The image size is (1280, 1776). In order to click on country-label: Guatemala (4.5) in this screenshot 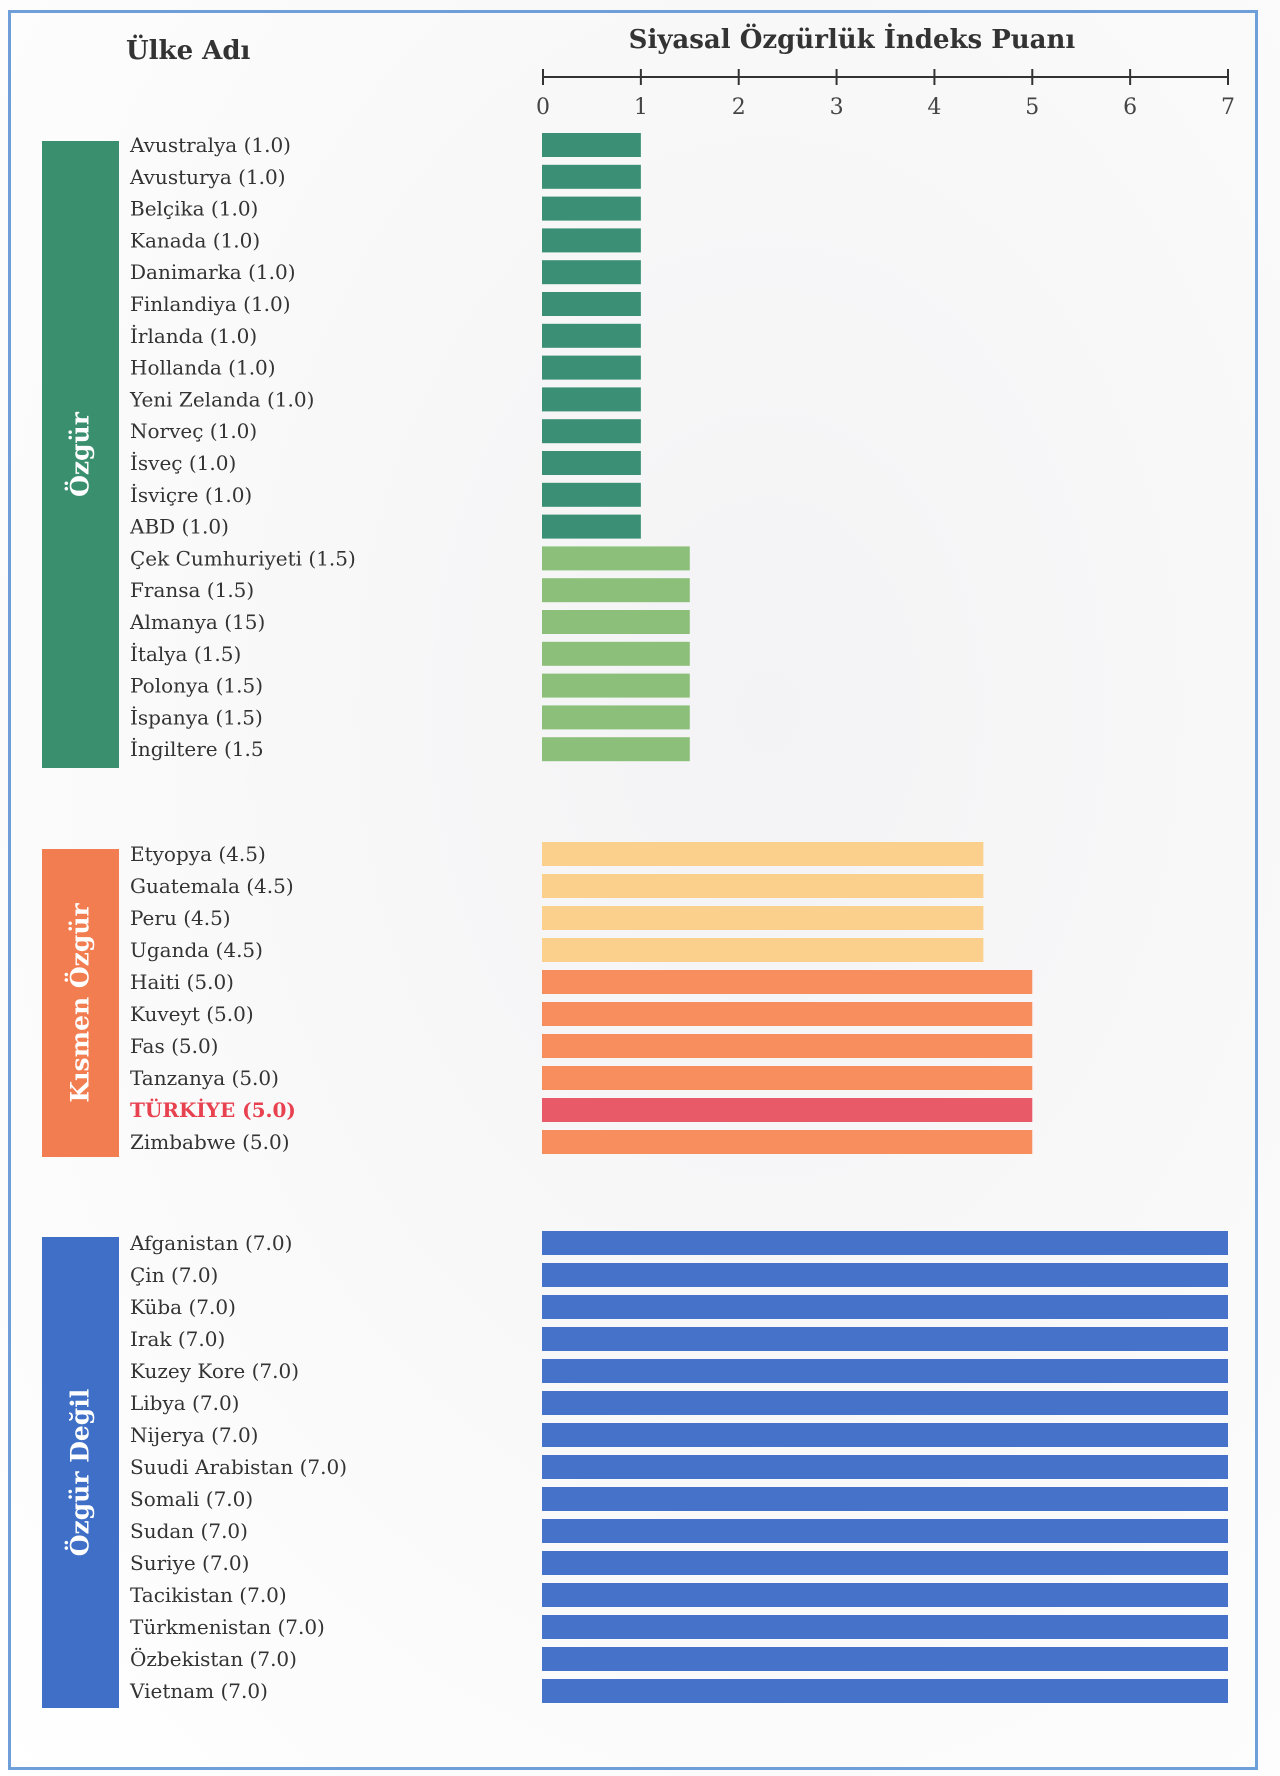, I will do `click(212, 886)`.